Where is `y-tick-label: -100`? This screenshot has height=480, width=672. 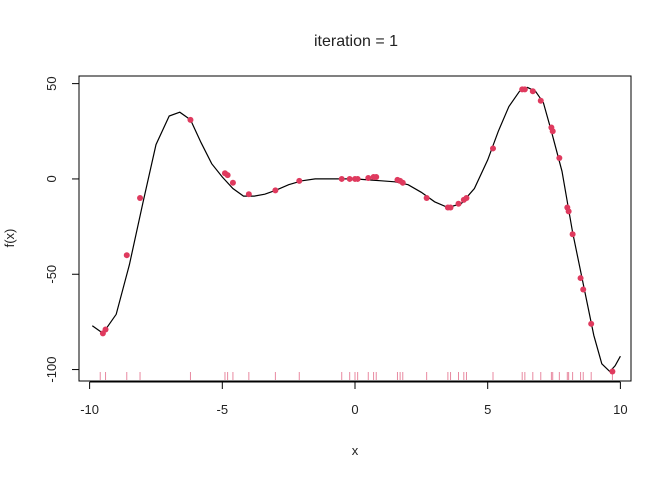 y-tick-label: -100 is located at coordinates (51, 370).